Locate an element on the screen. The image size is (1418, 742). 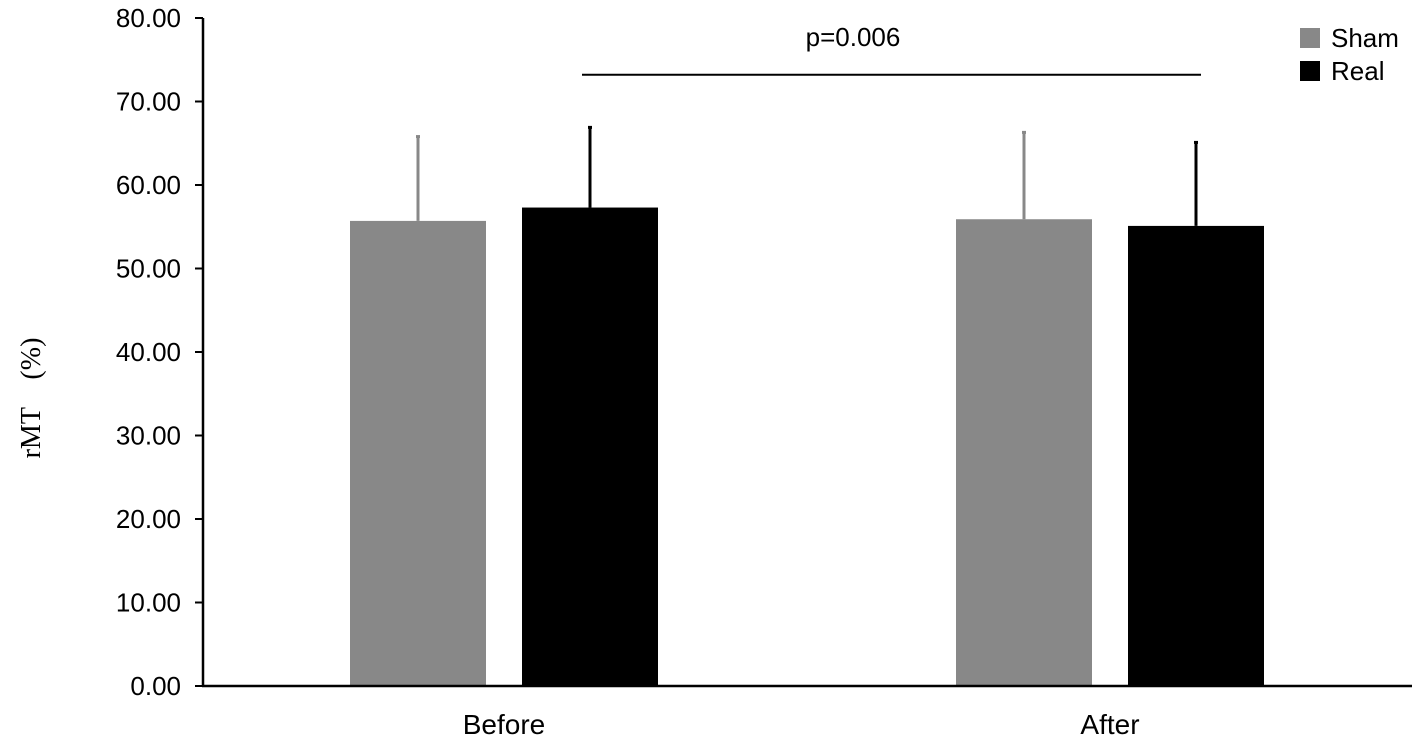
y-tick-label: 20.00 is located at coordinates (148, 519).